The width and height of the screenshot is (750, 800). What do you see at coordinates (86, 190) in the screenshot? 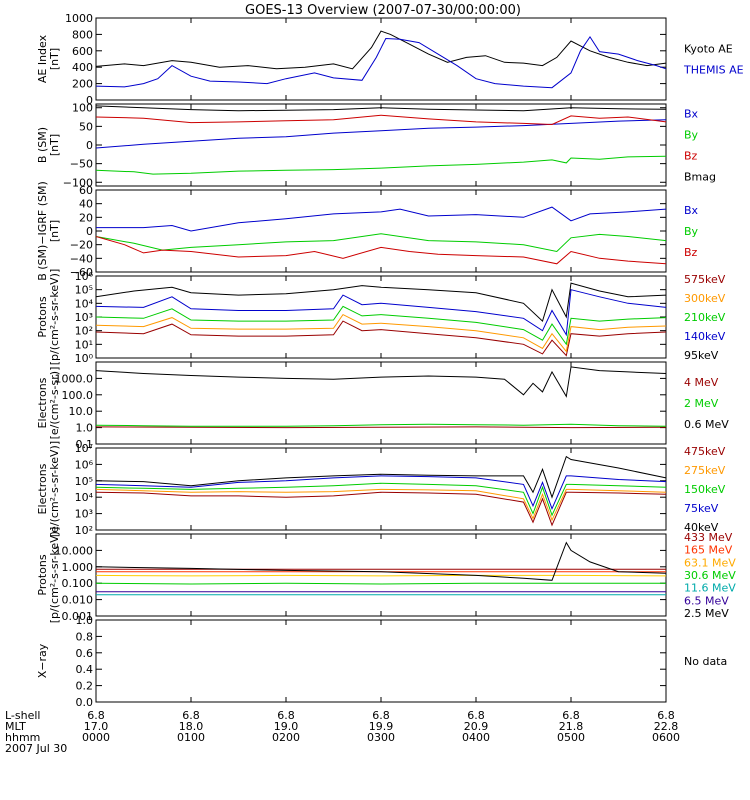
I see `y-tick-label: 60` at bounding box center [86, 190].